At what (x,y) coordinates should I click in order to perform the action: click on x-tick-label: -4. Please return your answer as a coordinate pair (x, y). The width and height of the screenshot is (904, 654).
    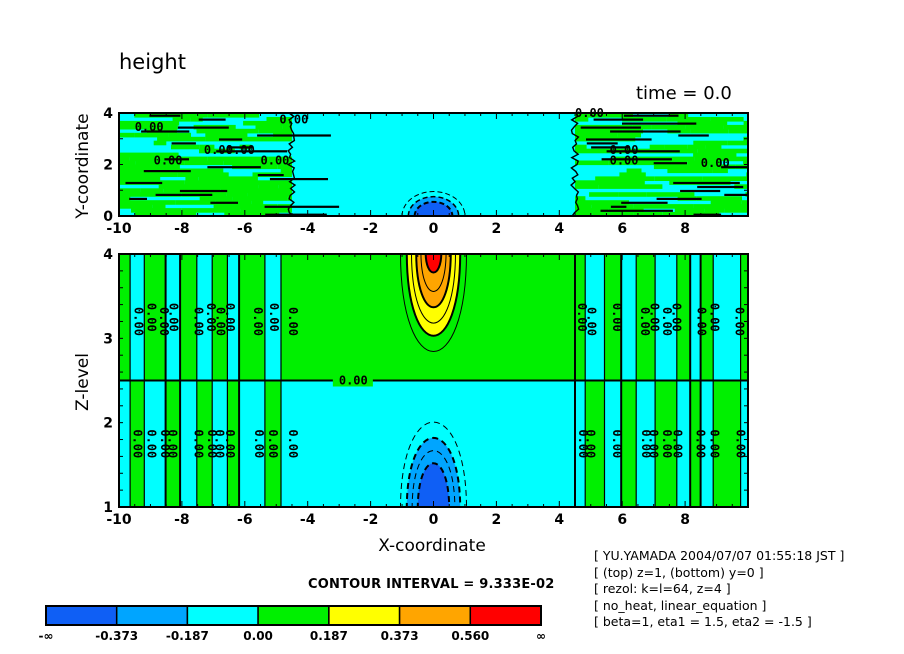
    Looking at the image, I should click on (308, 229).